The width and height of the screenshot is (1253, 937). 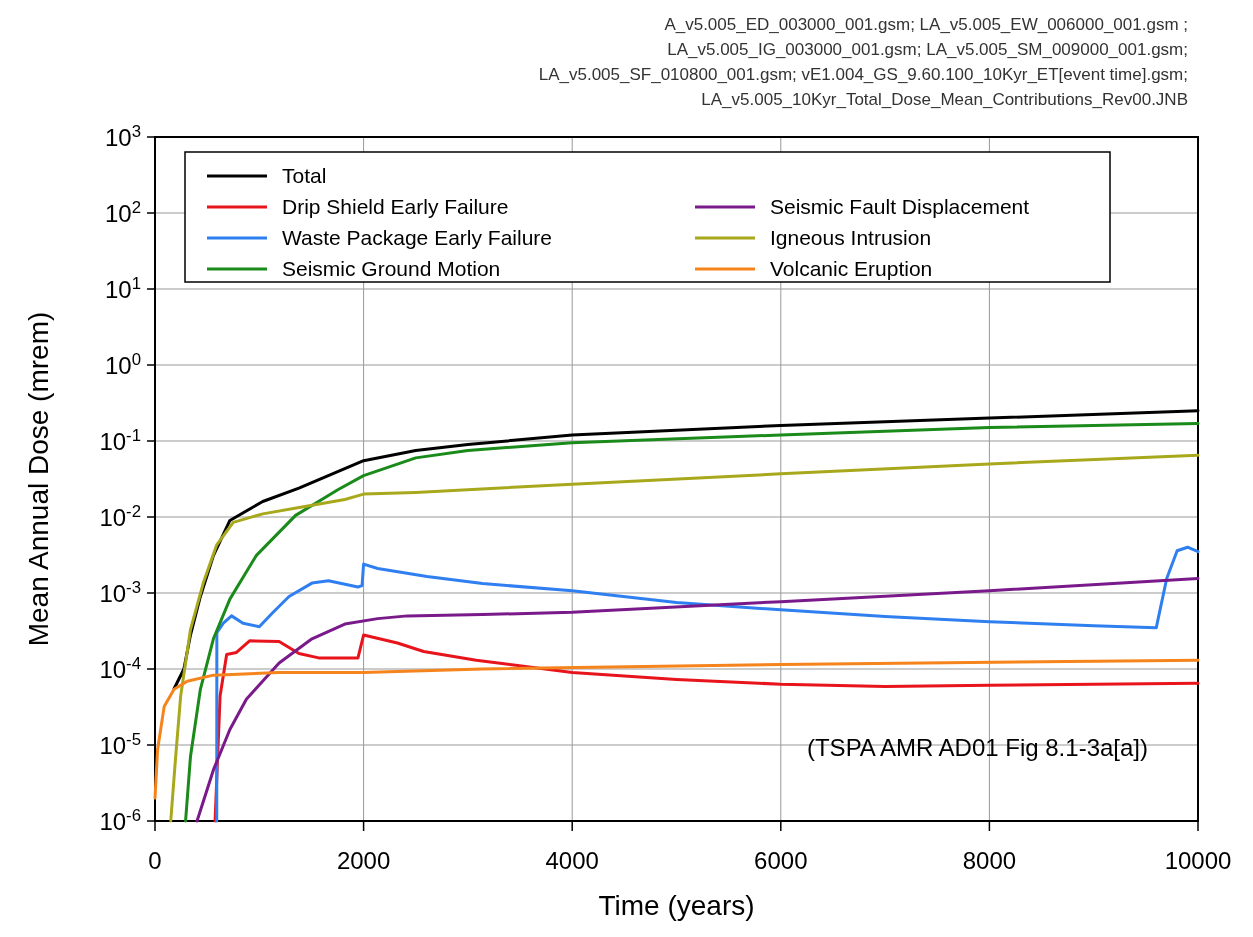 I want to click on x-tick-label: 4000, so click(x=572, y=860).